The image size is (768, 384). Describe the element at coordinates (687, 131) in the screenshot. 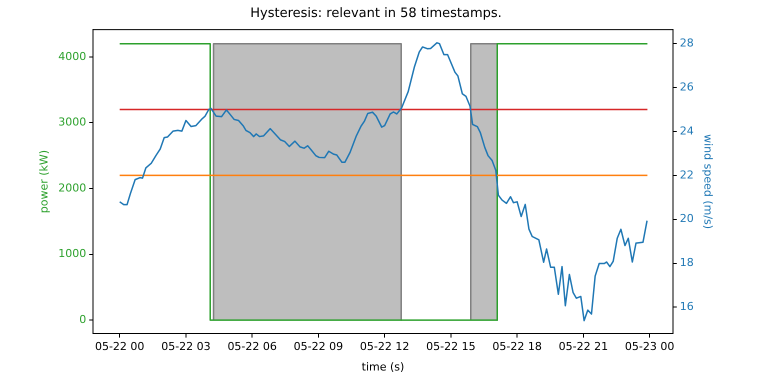

I see `y2-tick-label: 24` at that location.